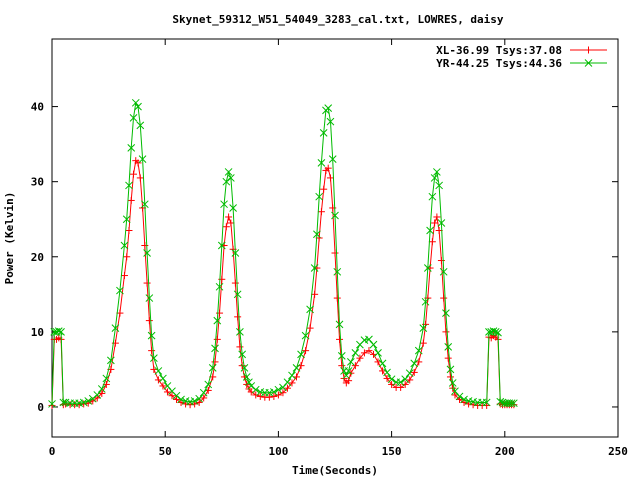 This screenshot has width=640, height=485. What do you see at coordinates (37, 257) in the screenshot?
I see `y-tick-label: 20` at bounding box center [37, 257].